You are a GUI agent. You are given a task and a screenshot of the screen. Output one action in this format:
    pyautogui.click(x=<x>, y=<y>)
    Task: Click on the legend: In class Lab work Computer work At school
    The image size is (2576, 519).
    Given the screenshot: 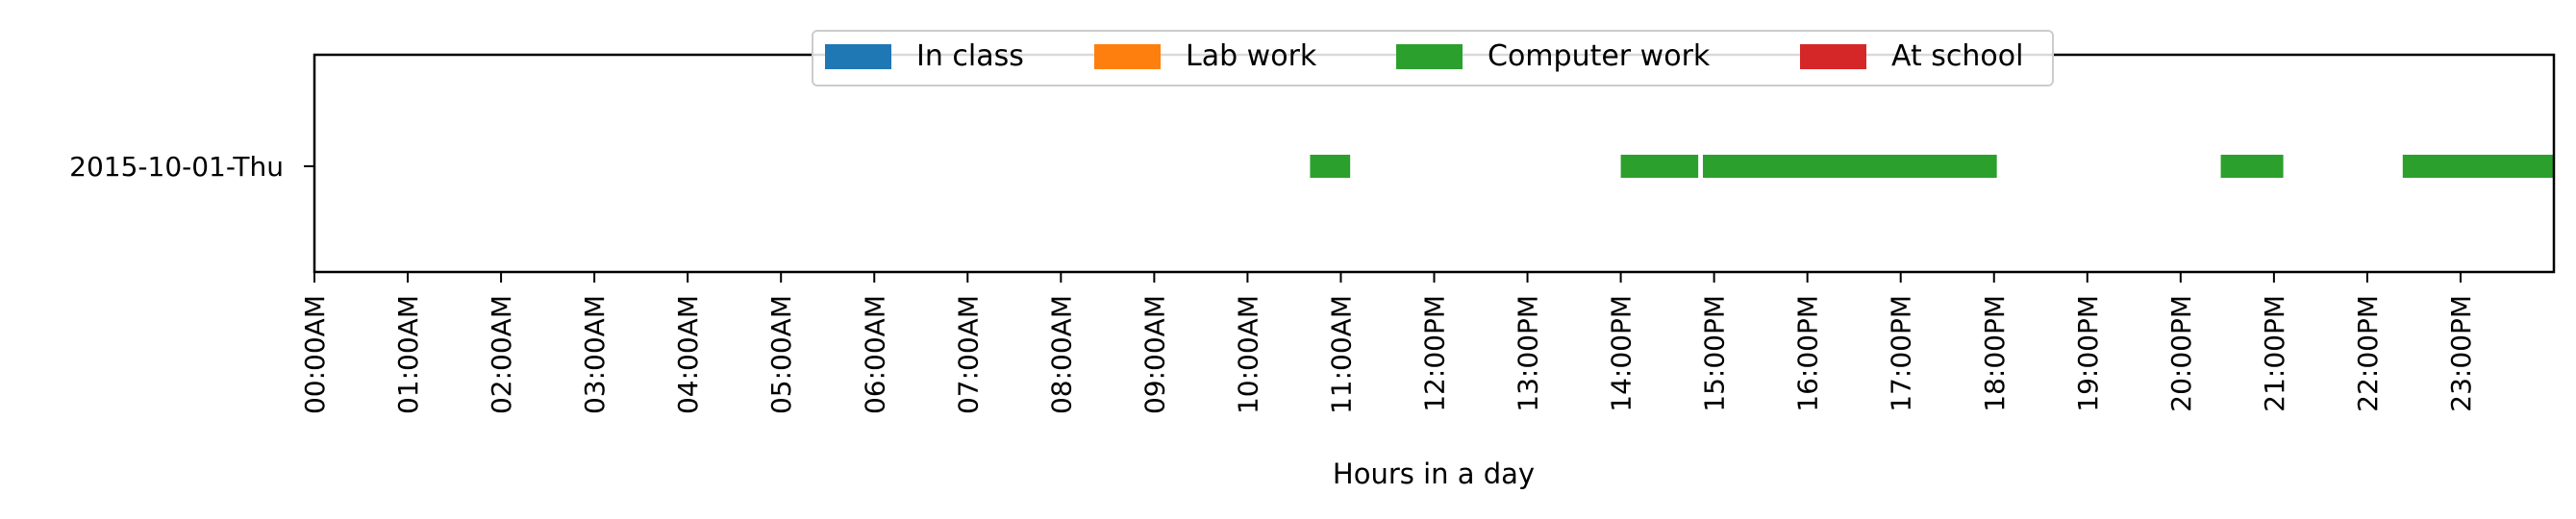 What is the action you would take?
    pyautogui.click(x=1433, y=58)
    